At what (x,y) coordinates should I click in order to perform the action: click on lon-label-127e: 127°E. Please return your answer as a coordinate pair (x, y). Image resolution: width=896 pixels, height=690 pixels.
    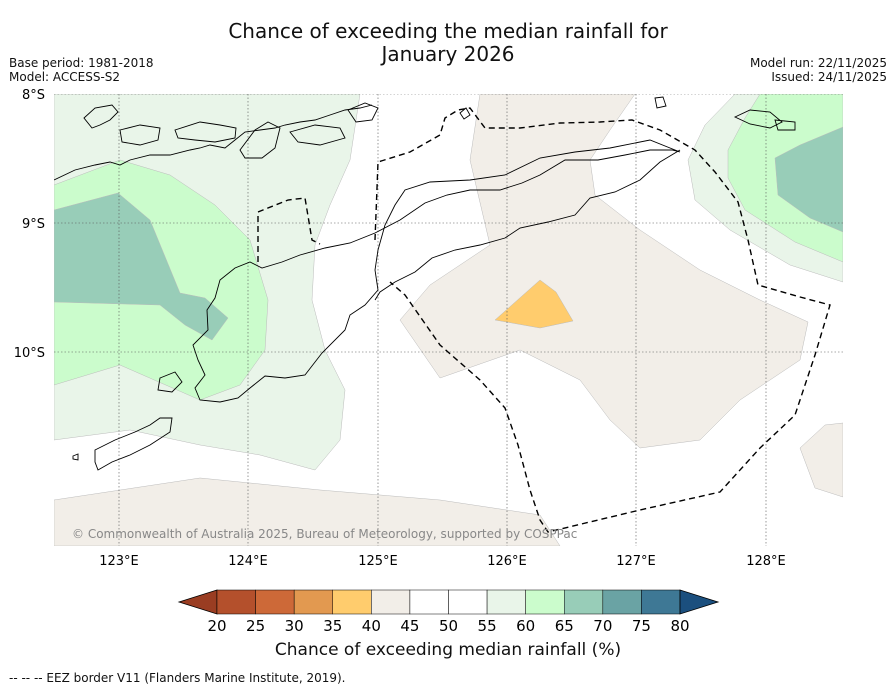
    Looking at the image, I should click on (636, 561).